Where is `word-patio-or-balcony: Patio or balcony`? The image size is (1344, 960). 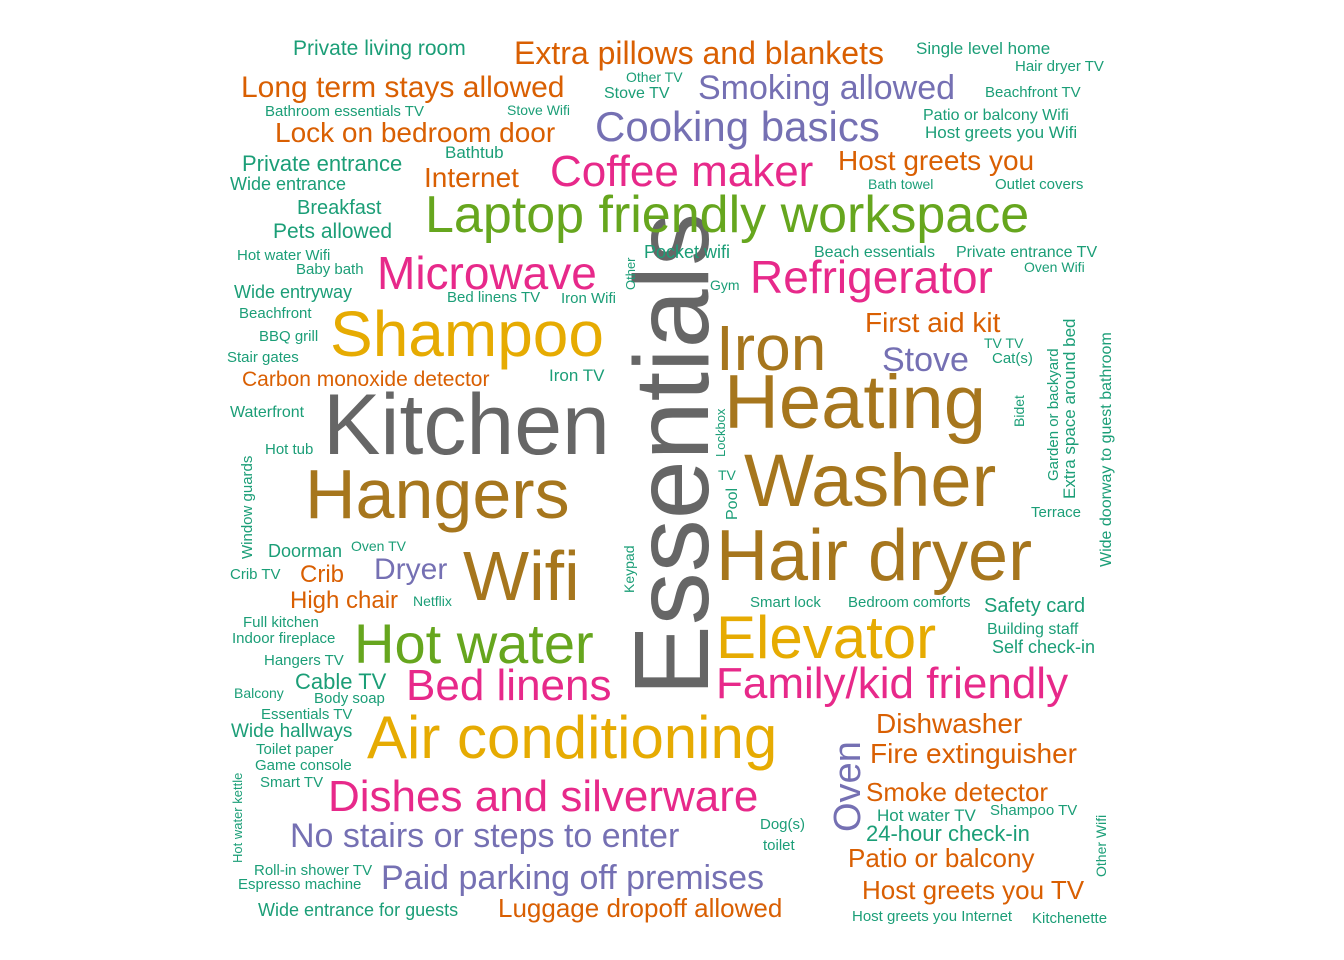
word-patio-or-balcony: Patio or balcony is located at coordinates (941, 858).